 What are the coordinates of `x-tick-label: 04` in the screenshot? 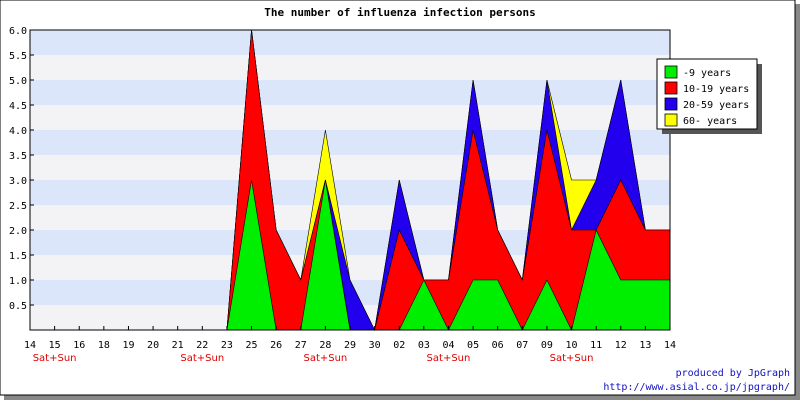 It's located at (448, 345).